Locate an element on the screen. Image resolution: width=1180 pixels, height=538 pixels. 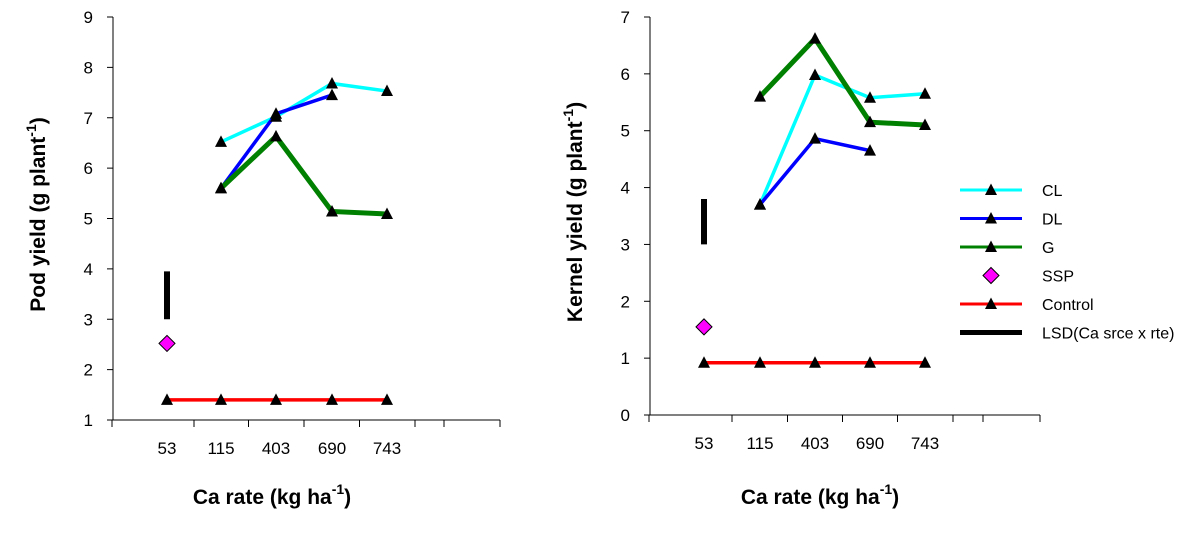
legend-entry: Control is located at coordinates (1027, 305).